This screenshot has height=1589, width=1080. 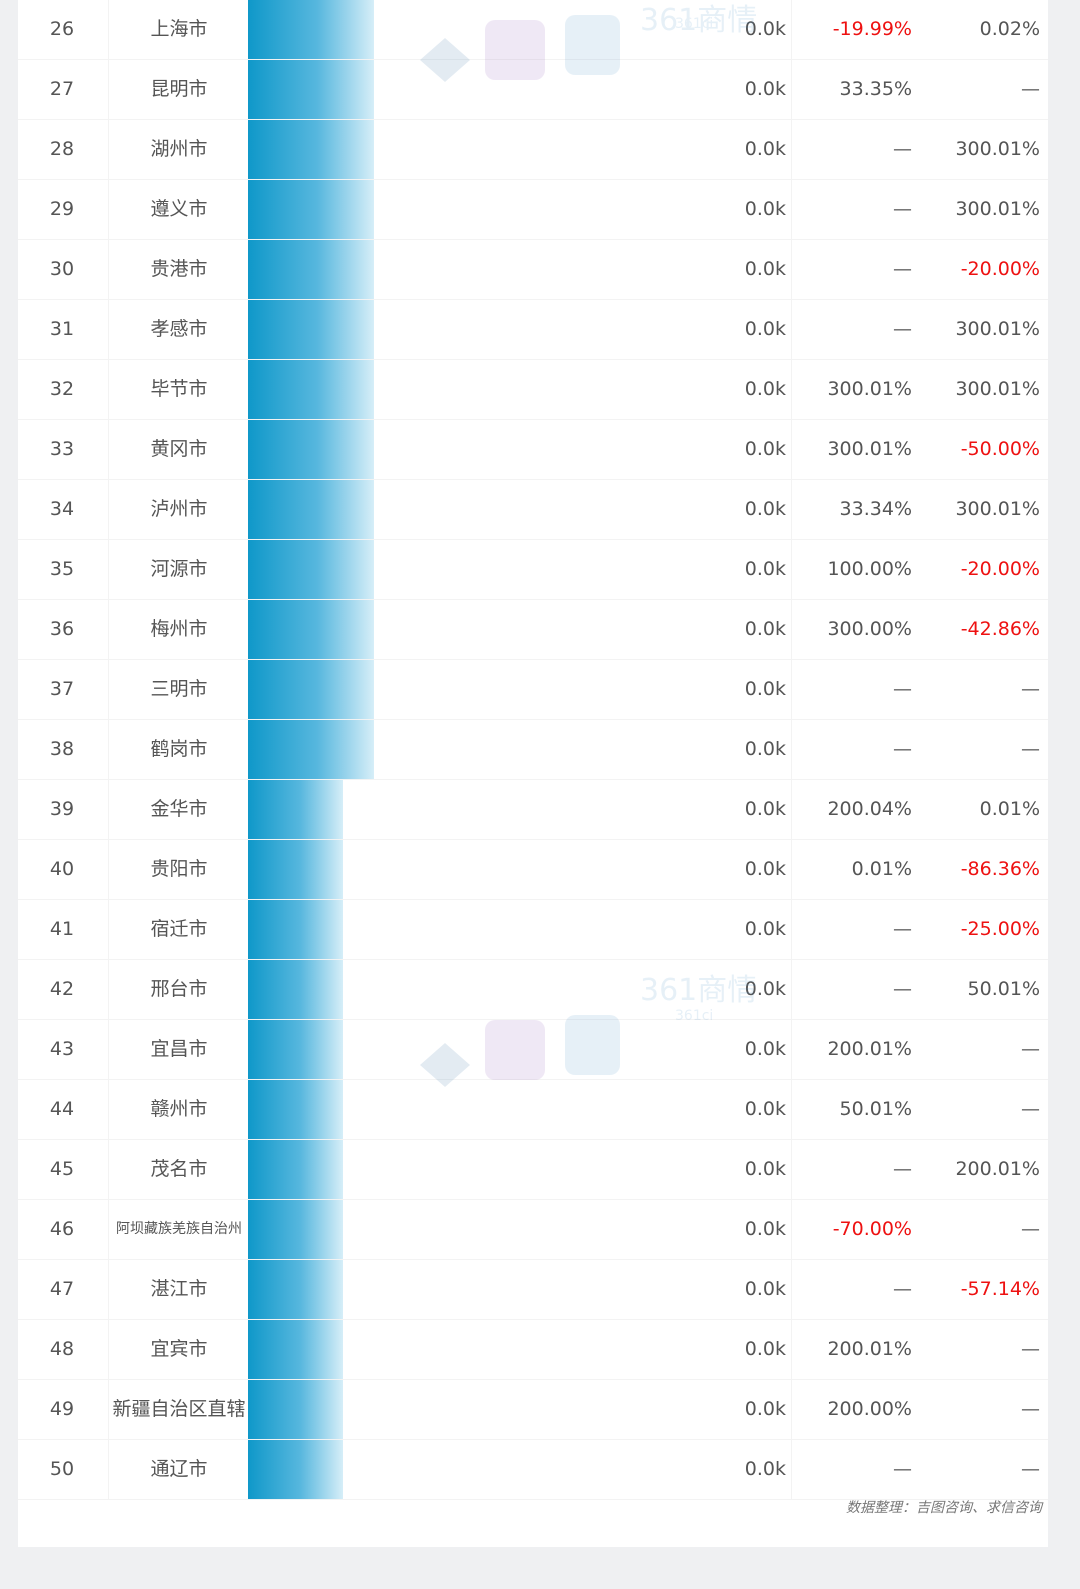 What do you see at coordinates (178, 869) in the screenshot?
I see `city-cell: 贵阳市` at bounding box center [178, 869].